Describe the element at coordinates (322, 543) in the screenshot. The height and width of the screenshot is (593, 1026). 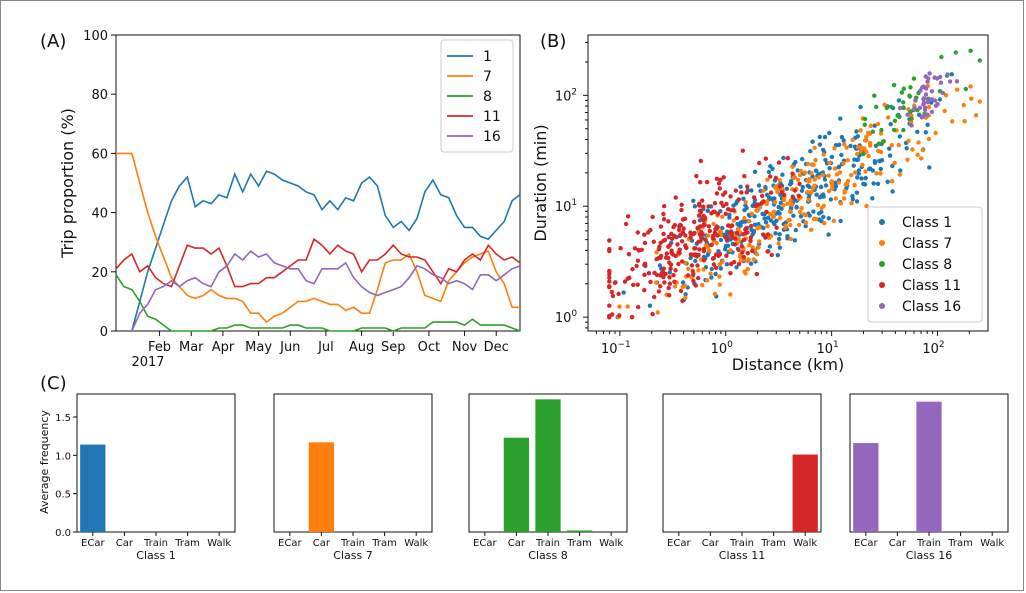
I see `panel-c-x-tick-label: Car` at that location.